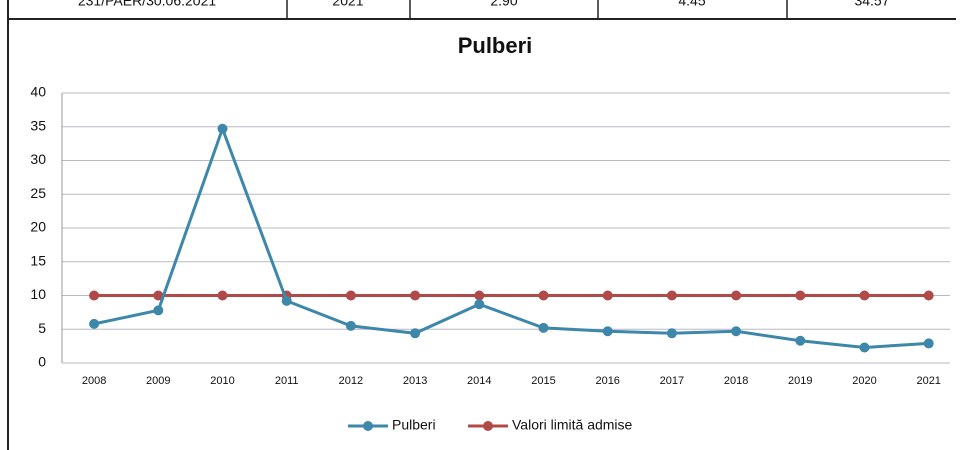  Describe the element at coordinates (800, 381) in the screenshot. I see `x-tick-label: 2019` at that location.